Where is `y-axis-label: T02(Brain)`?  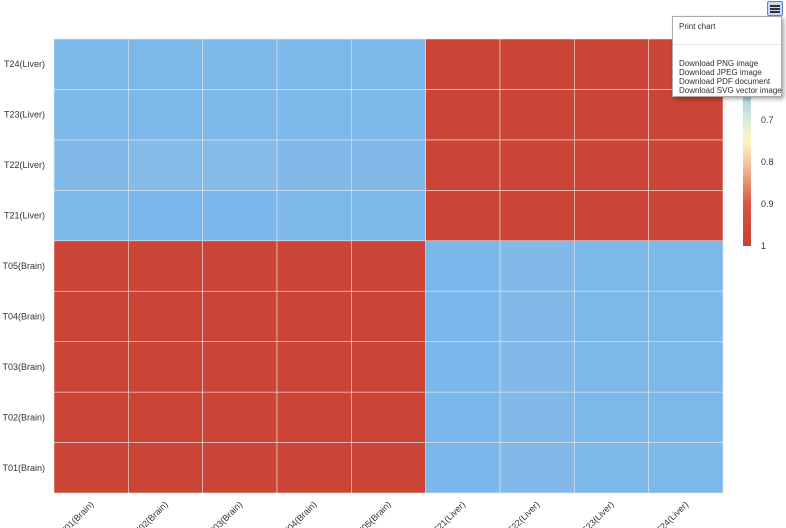
y-axis-label: T02(Brain) is located at coordinates (23, 417).